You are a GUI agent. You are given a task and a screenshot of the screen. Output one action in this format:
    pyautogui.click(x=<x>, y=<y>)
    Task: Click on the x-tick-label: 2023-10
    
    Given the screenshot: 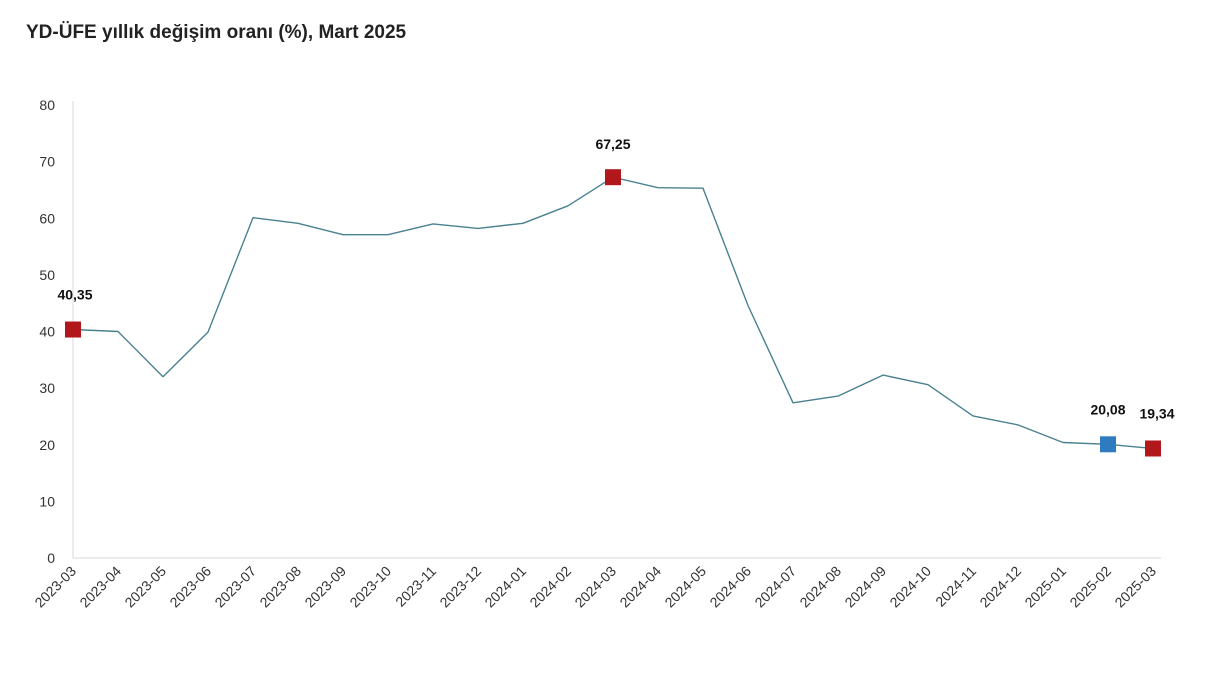 What is the action you would take?
    pyautogui.click(x=370, y=587)
    